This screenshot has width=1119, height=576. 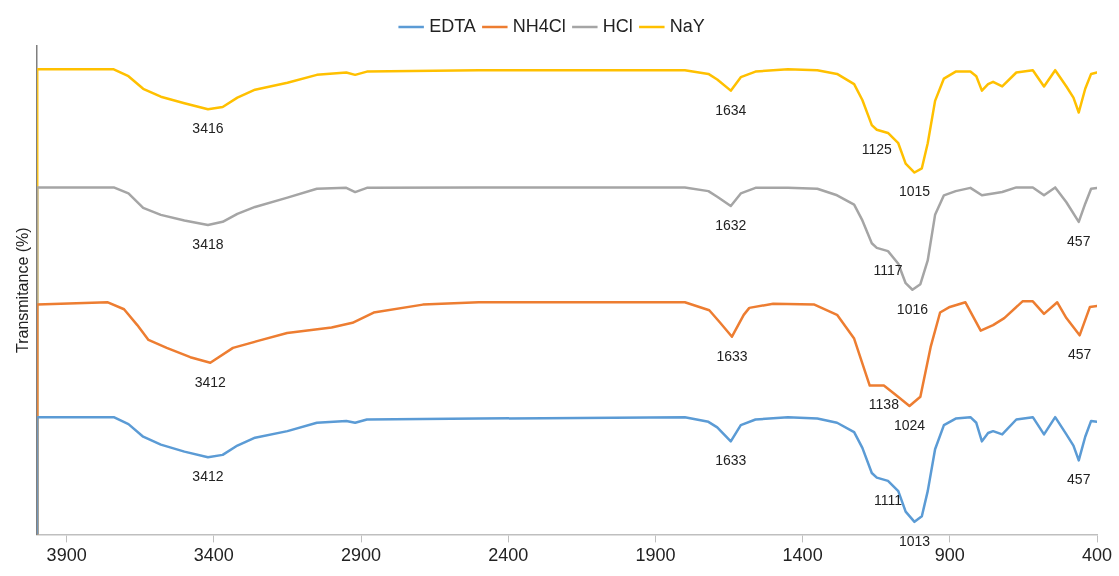 What do you see at coordinates (1097, 555) in the screenshot?
I see `x-tick-label: 400` at bounding box center [1097, 555].